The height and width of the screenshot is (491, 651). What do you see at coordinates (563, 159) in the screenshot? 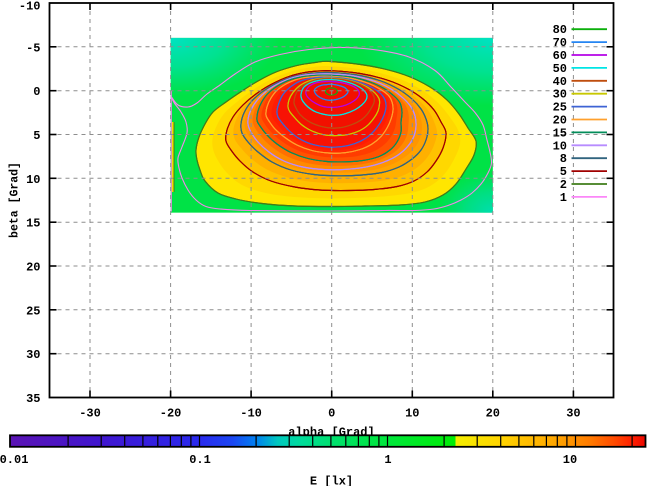
I see `svg-text: 8` at bounding box center [563, 159].